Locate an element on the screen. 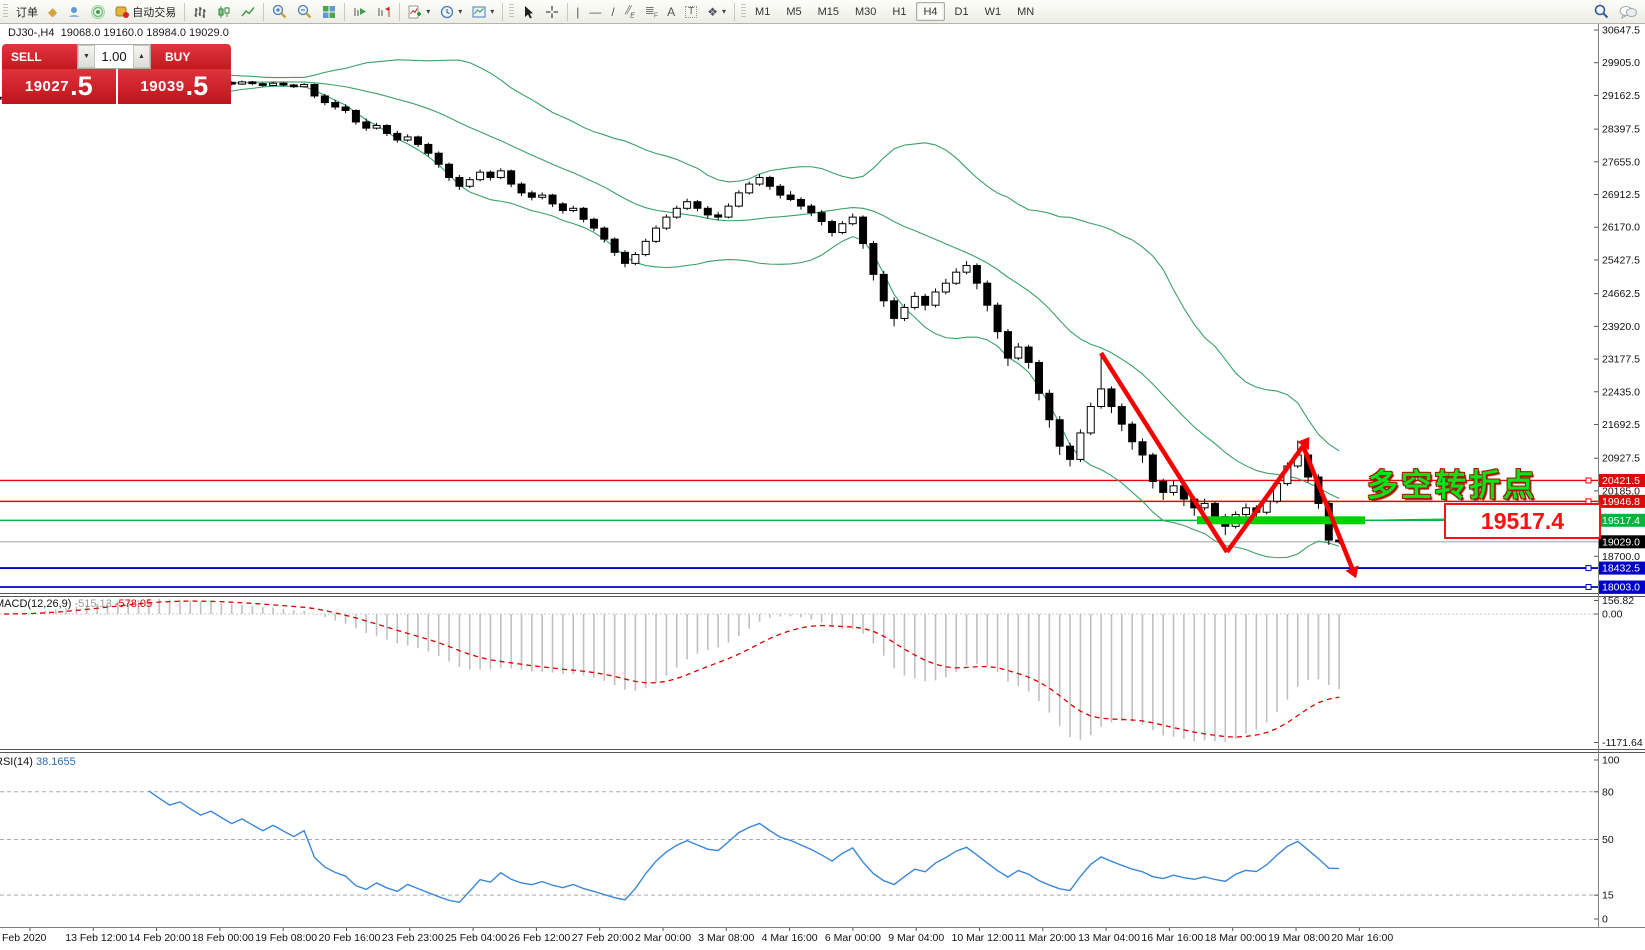 The image size is (1645, 950). candlestick-chart-button is located at coordinates (224, 11).